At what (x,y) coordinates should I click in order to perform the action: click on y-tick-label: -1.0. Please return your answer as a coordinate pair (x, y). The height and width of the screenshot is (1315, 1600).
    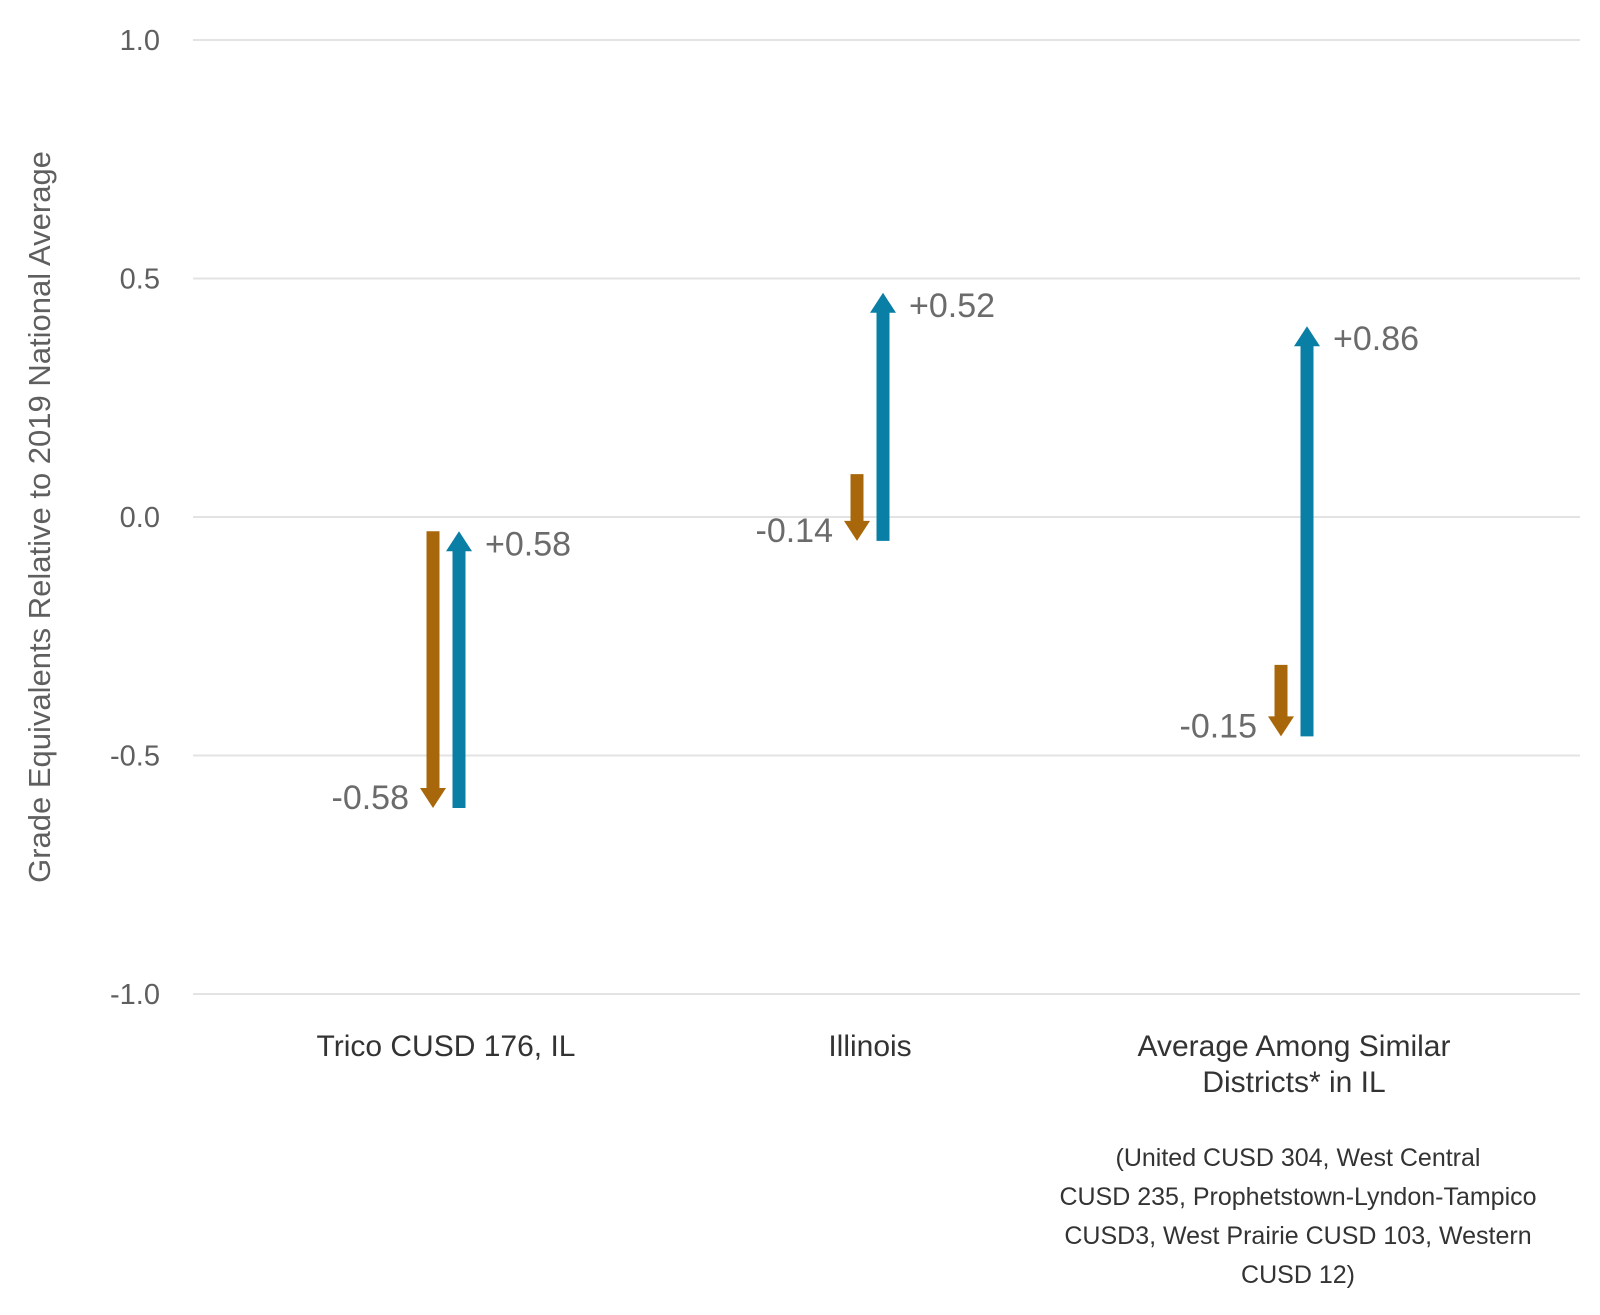
    Looking at the image, I should click on (135, 995).